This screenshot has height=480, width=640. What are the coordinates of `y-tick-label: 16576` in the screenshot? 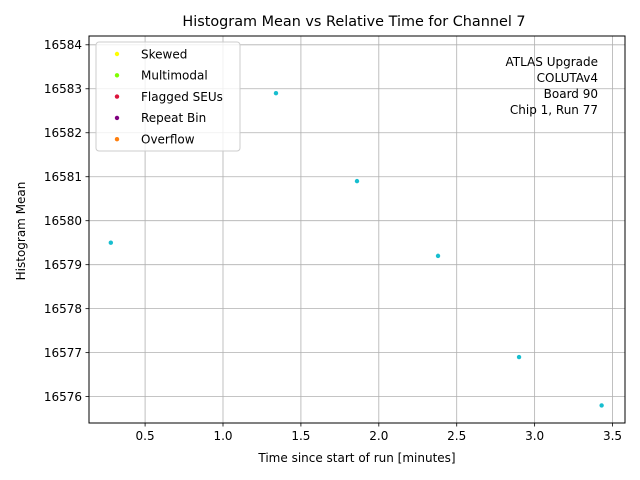 It's located at (63, 397).